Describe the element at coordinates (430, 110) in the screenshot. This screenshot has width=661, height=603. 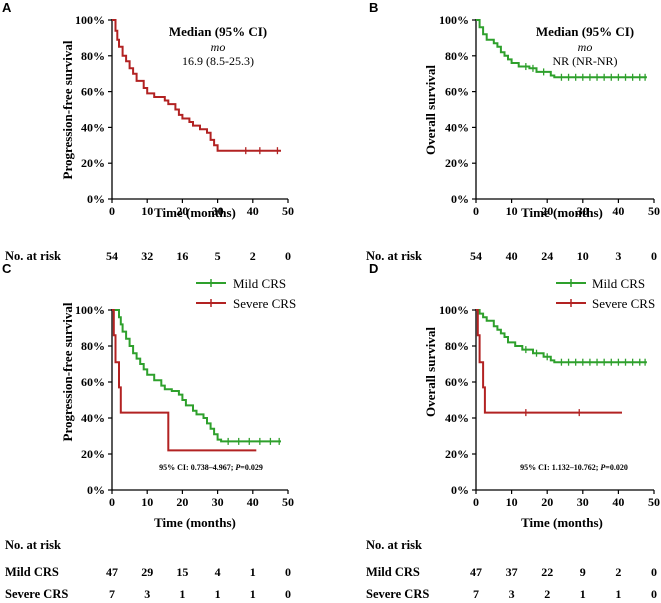
I see `y-axis-title: Overall survival` at that location.